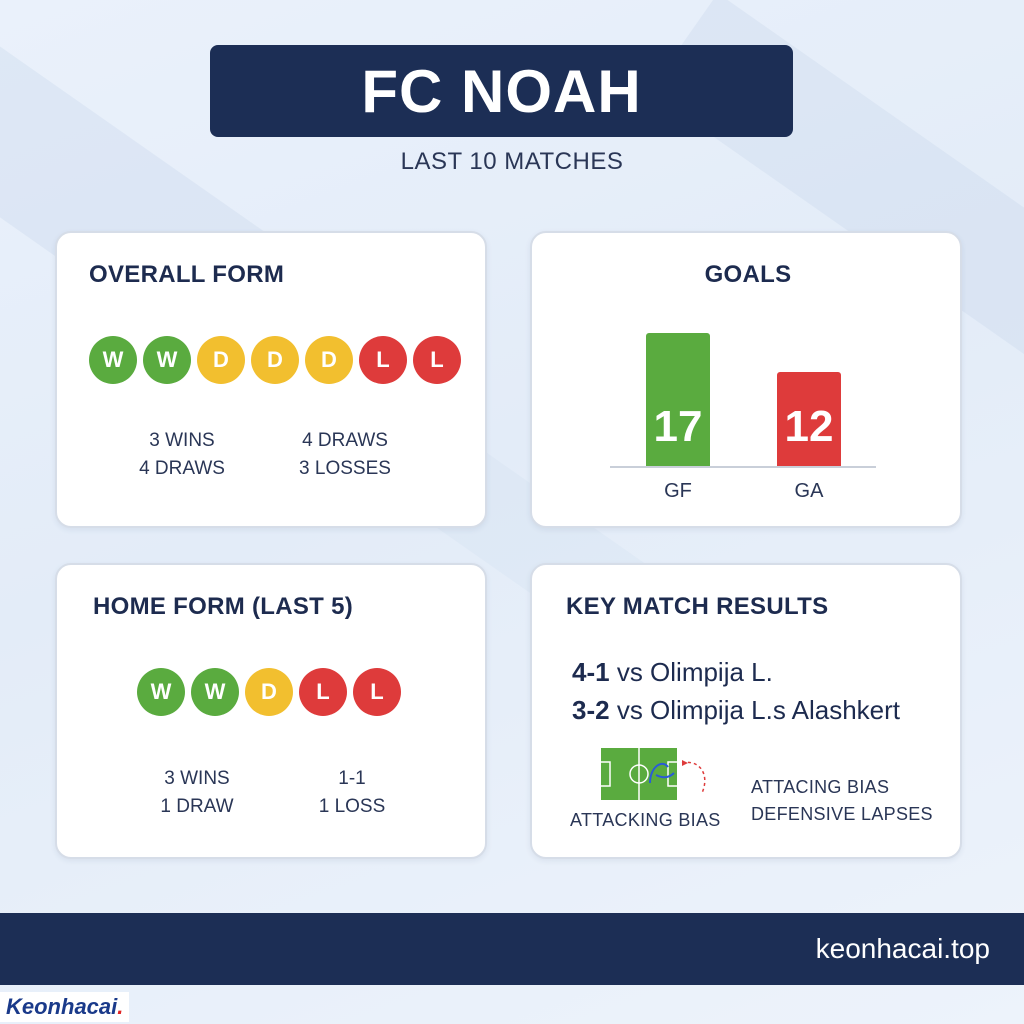  What do you see at coordinates (269, 692) in the screenshot?
I see `home-form-result-badge: D` at bounding box center [269, 692].